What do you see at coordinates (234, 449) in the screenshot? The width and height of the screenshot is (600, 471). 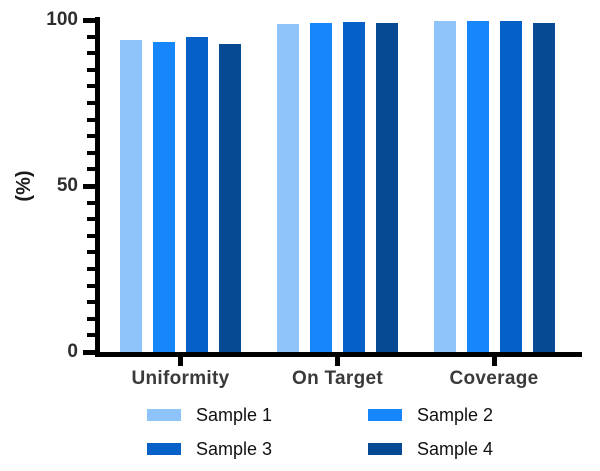 I see `legend-label: Sample 3` at bounding box center [234, 449].